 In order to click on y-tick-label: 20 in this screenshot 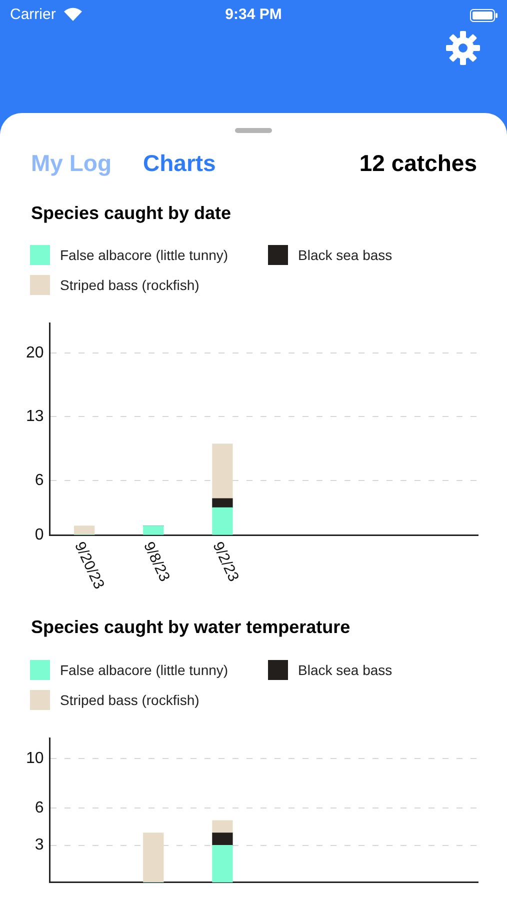, I will do `click(35, 353)`.